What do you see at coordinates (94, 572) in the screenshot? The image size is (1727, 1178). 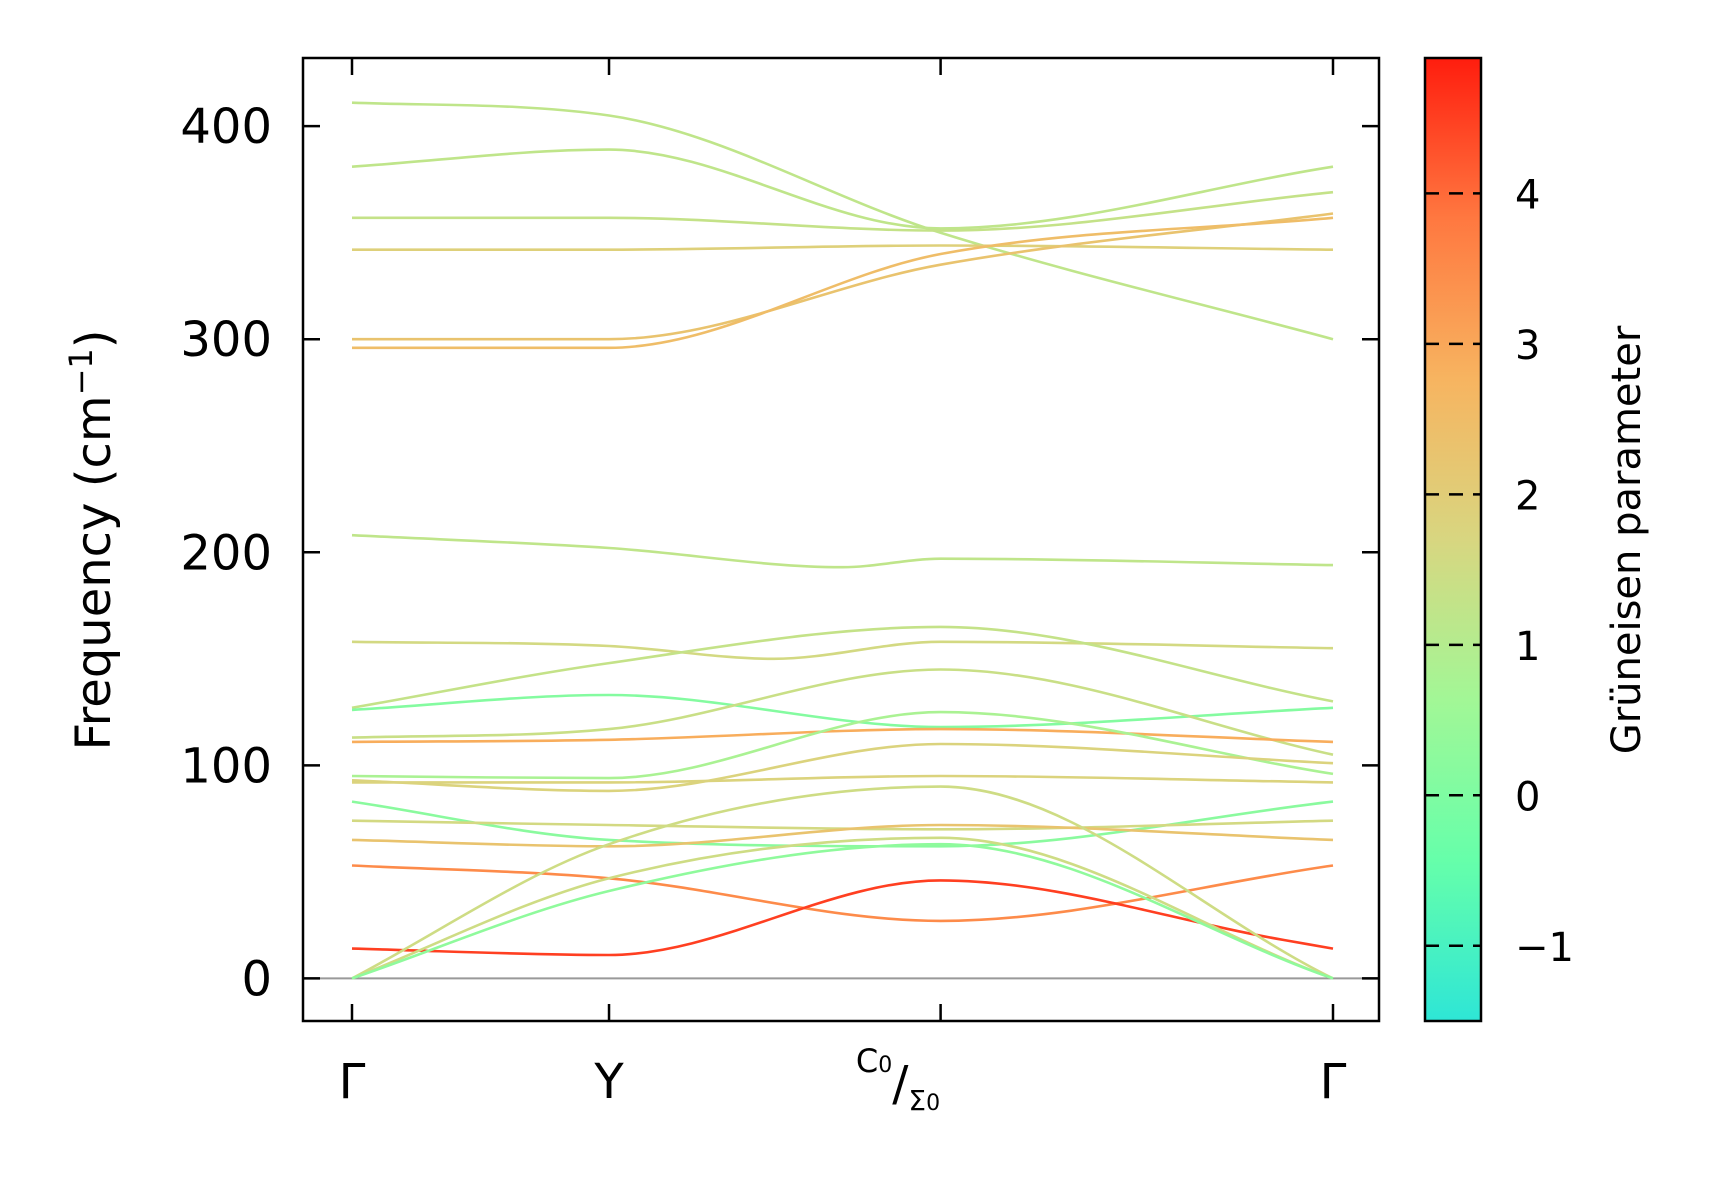 I see `y-axis-label-main: Frequency (cm` at bounding box center [94, 572].